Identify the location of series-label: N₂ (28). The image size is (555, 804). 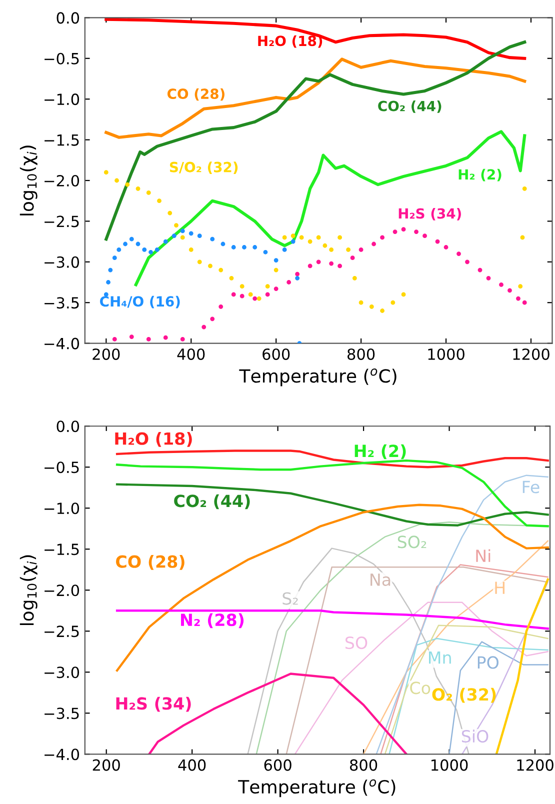
(212, 620).